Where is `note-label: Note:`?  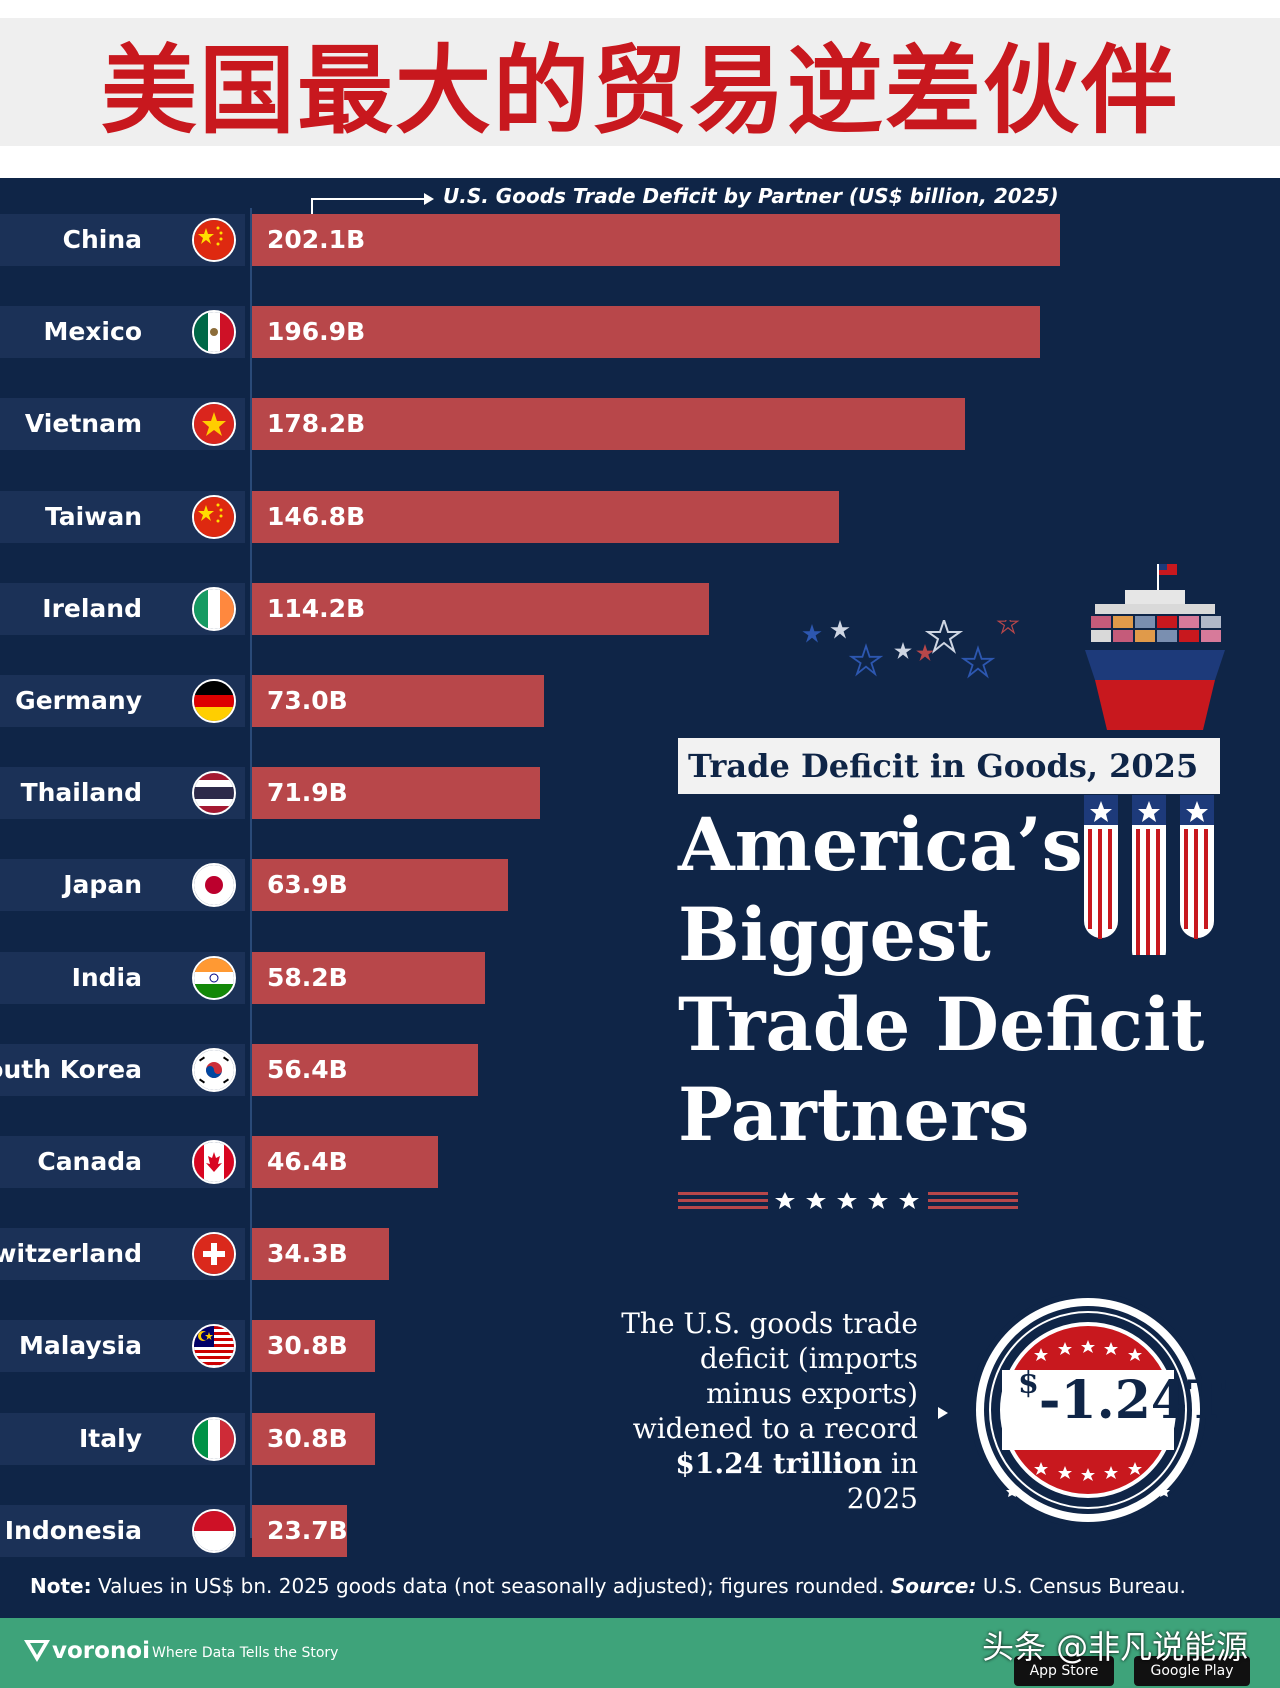
note-label: Note: is located at coordinates (61, 1586).